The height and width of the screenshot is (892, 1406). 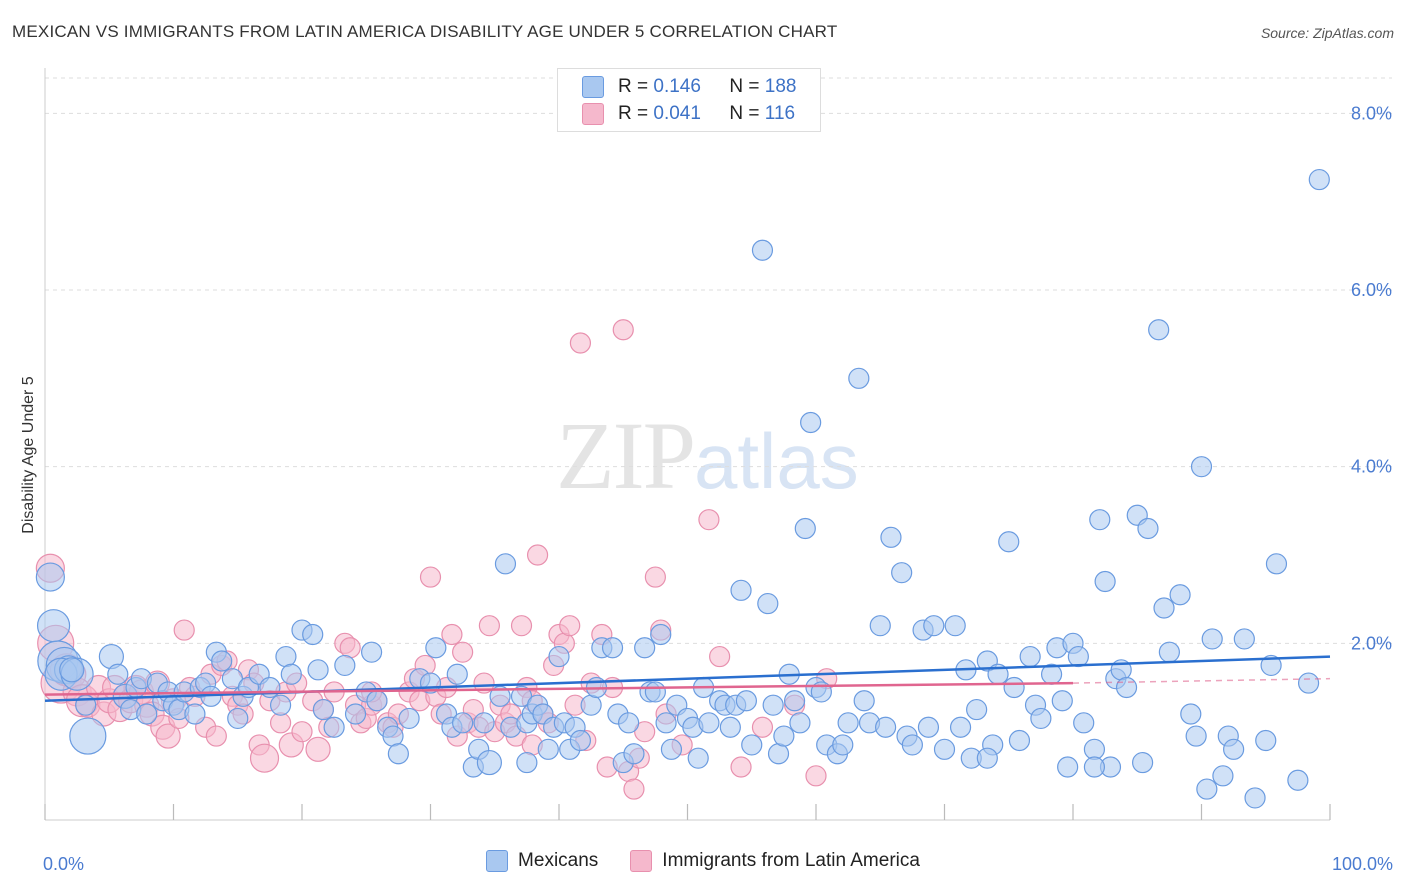 What do you see at coordinates (63, 864) in the screenshot?
I see `x-tick-label: 0.0%` at bounding box center [63, 864].